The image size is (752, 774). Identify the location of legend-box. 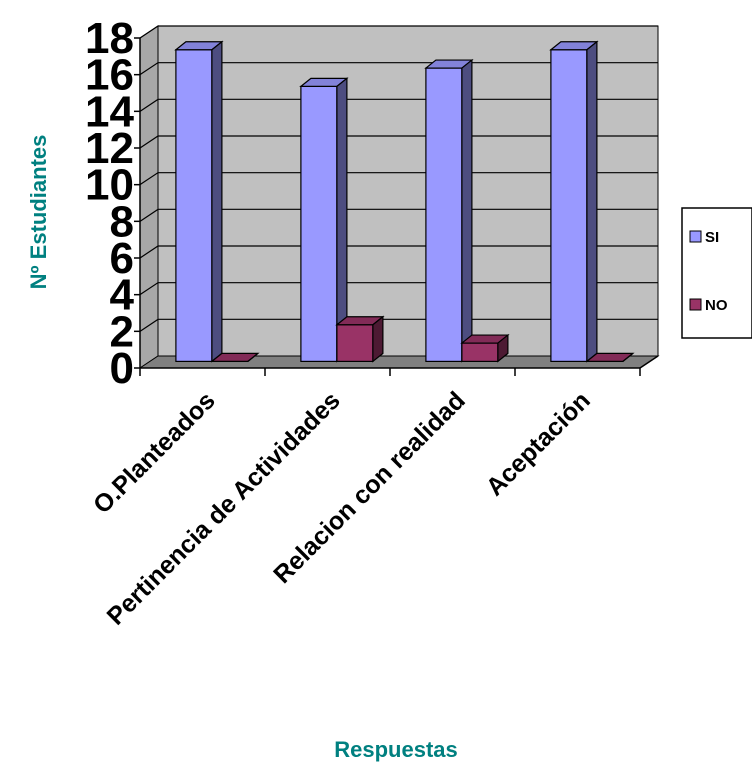
(717, 273).